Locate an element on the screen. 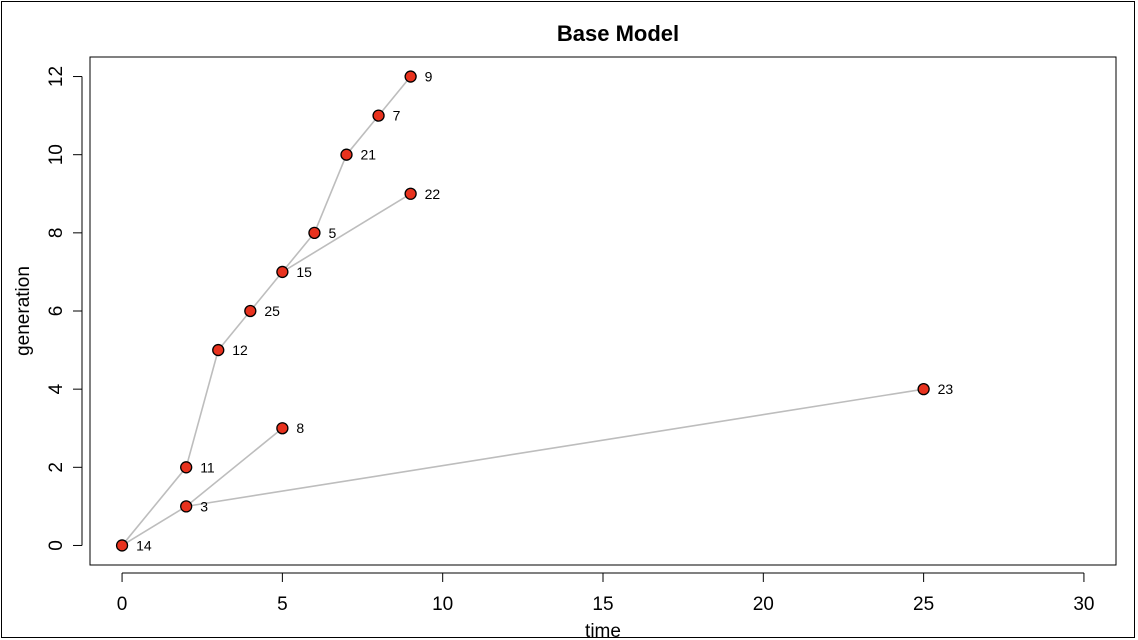  x-tick-label-15: 15 is located at coordinates (602, 604).